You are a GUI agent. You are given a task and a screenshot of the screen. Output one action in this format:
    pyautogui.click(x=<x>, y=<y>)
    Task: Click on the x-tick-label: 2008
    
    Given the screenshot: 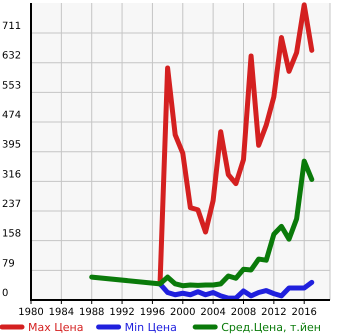 What is the action you would take?
    pyautogui.click(x=243, y=312)
    